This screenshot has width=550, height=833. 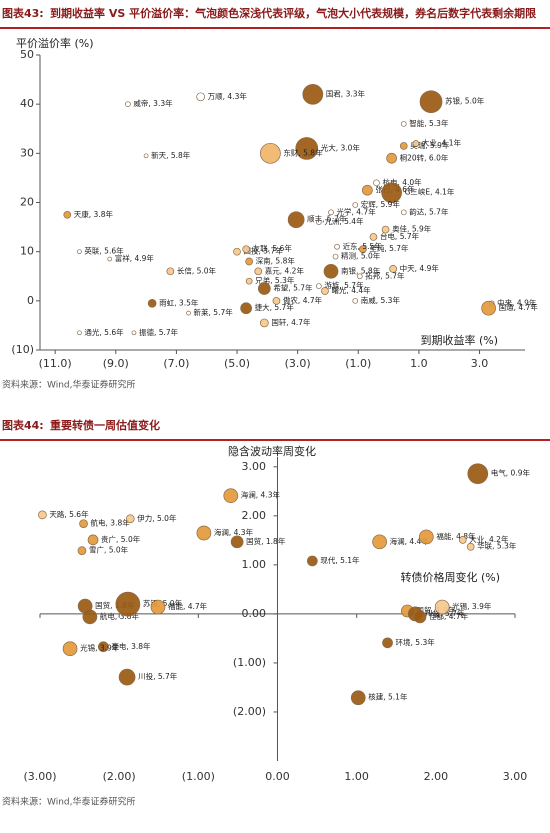 I want to click on point-label: 苏银, 5.0年, so click(x=465, y=101).